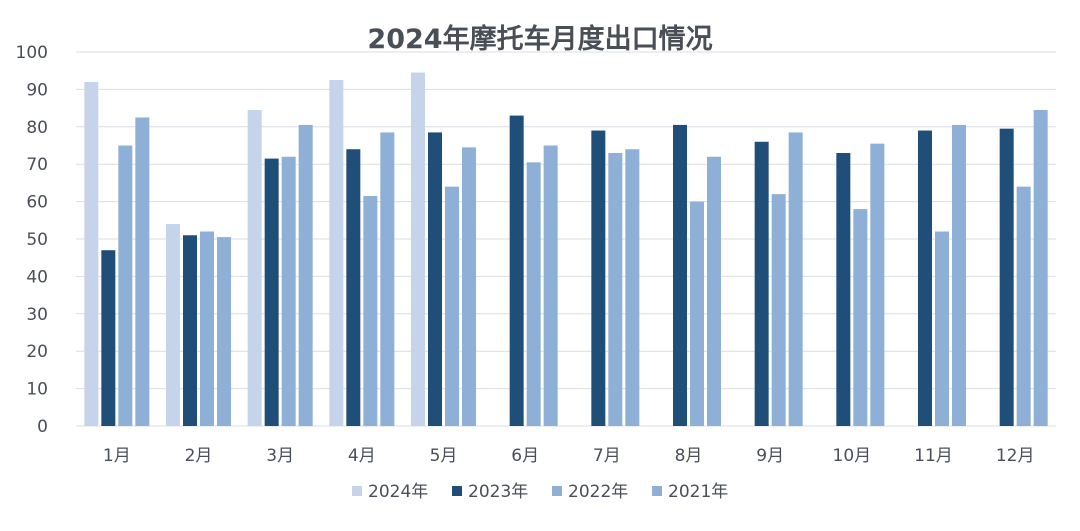  What do you see at coordinates (37, 90) in the screenshot?
I see `y-tick-label: 90` at bounding box center [37, 90].